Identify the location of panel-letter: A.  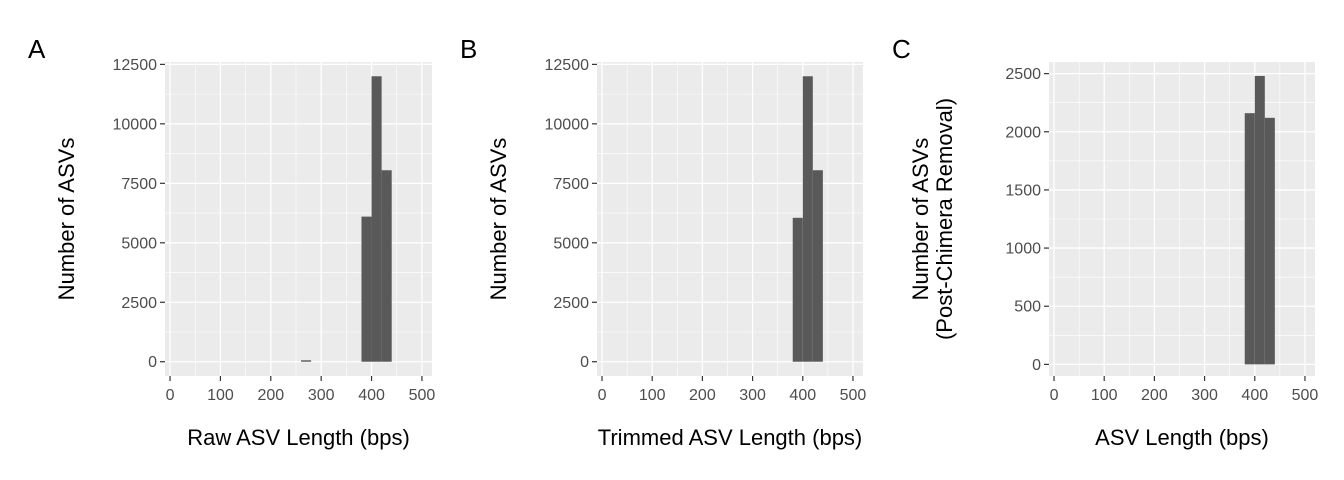
(37, 49).